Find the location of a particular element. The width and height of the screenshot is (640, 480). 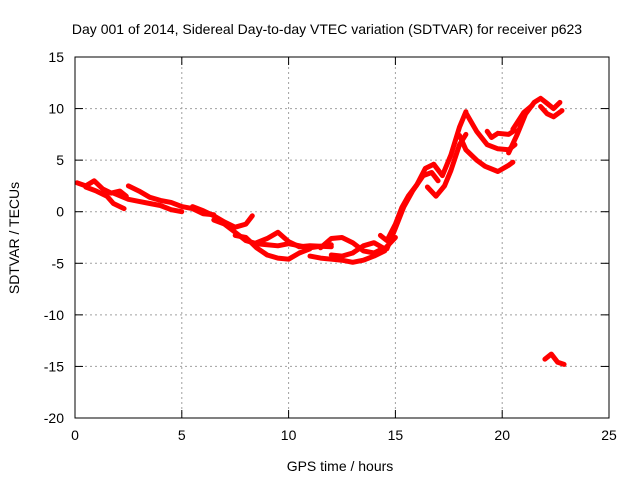

x-tick-label: 15 is located at coordinates (396, 435).